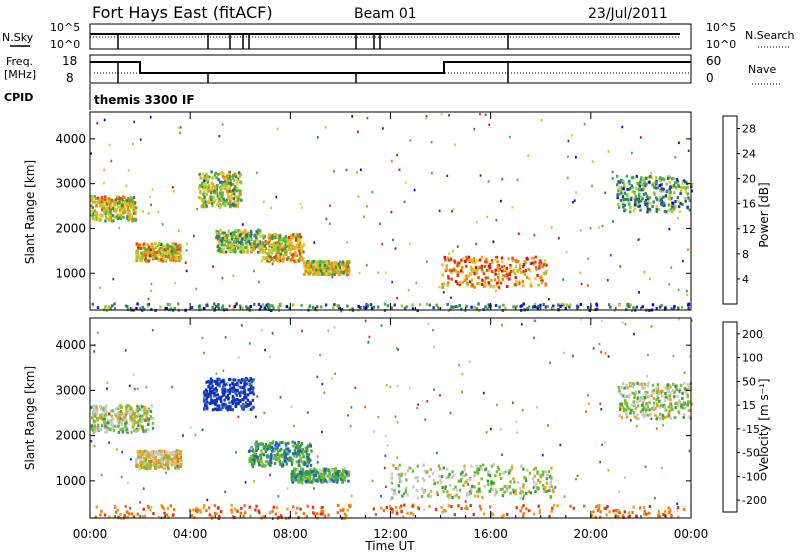 The height and width of the screenshot is (558, 800). Describe the element at coordinates (70, 273) in the screenshot. I see `y-tick-label: 1000` at that location.